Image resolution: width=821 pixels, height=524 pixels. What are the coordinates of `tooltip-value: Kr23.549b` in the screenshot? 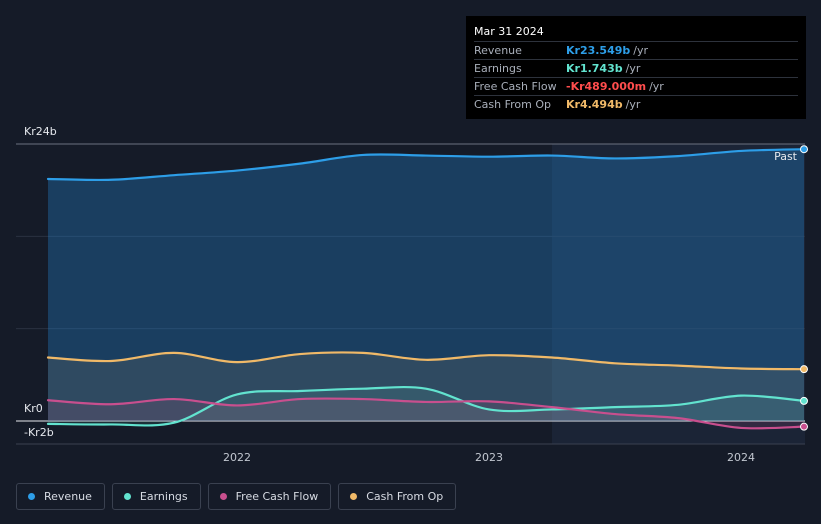 It's located at (598, 50).